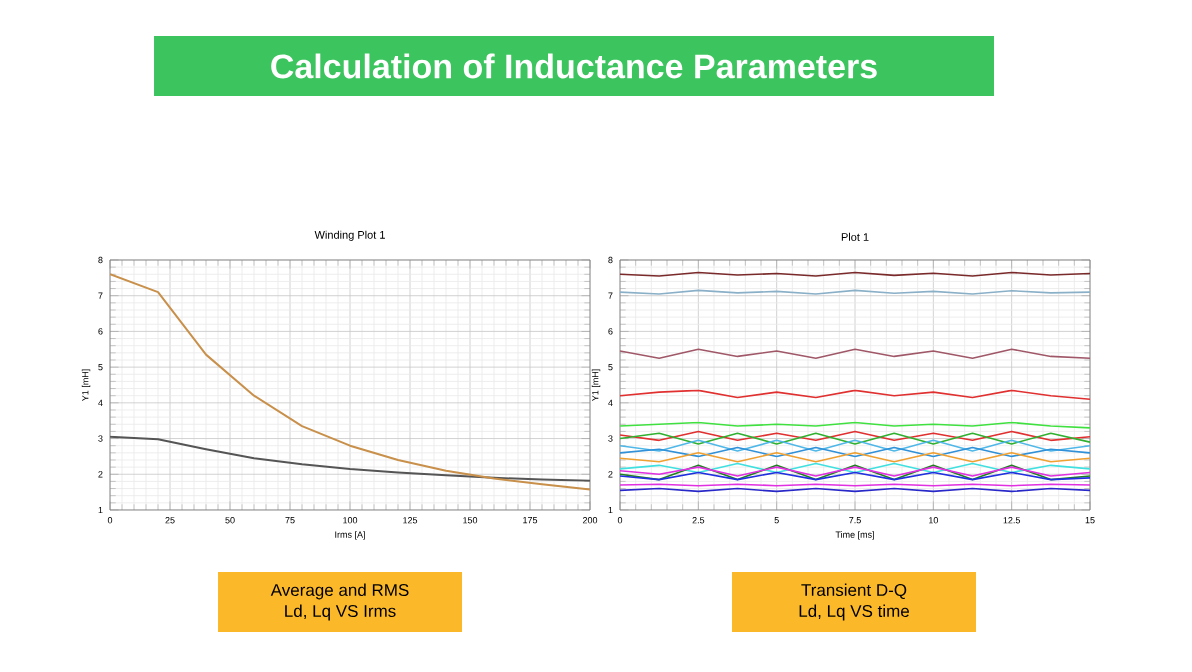 The image size is (1192, 672). What do you see at coordinates (340, 612) in the screenshot?
I see `text: Ld, Lq VS Irms` at bounding box center [340, 612].